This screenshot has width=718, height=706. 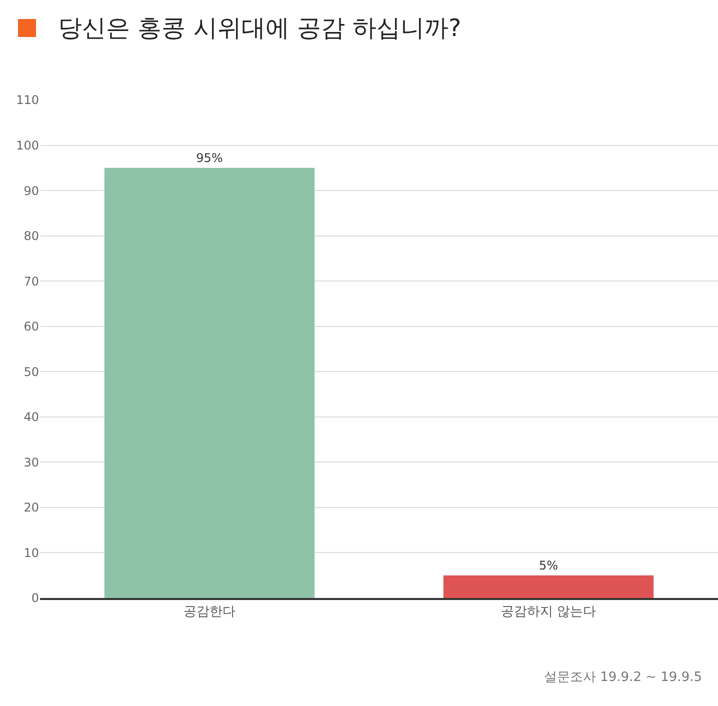 I want to click on y-tick-label: 10, so click(x=31, y=553).